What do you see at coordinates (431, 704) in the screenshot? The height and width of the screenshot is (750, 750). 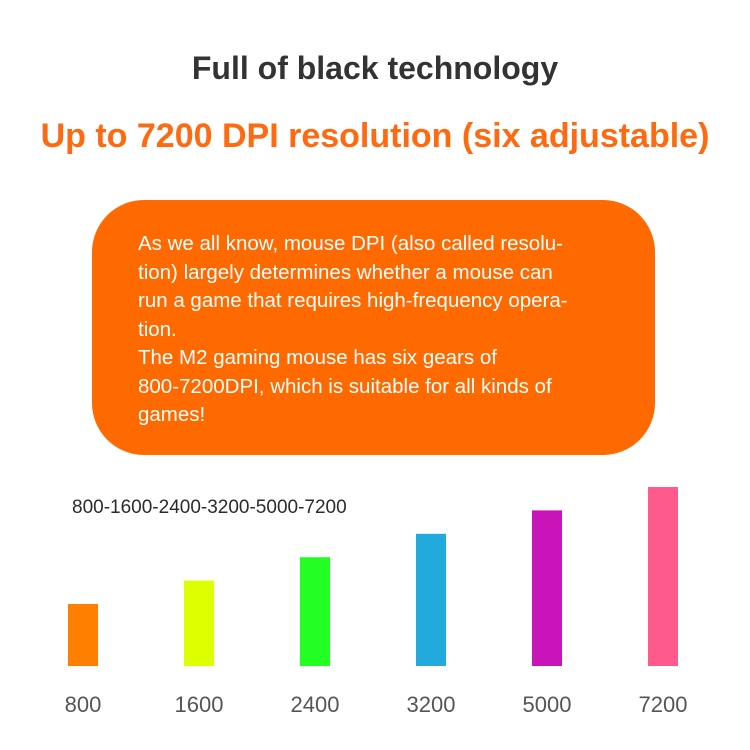 I see `tick-label-3200: 3200` at bounding box center [431, 704].